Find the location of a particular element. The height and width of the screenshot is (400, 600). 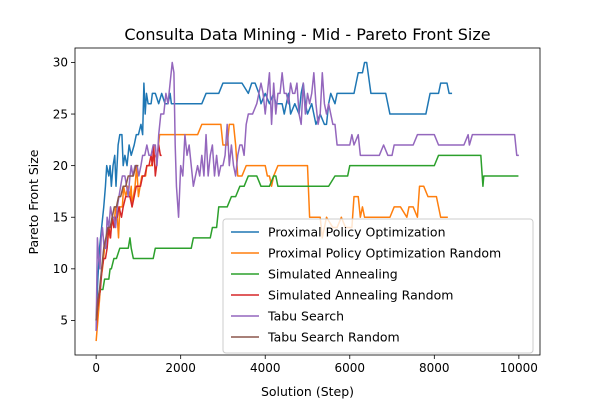

x-tick-label: 10000 is located at coordinates (519, 368).